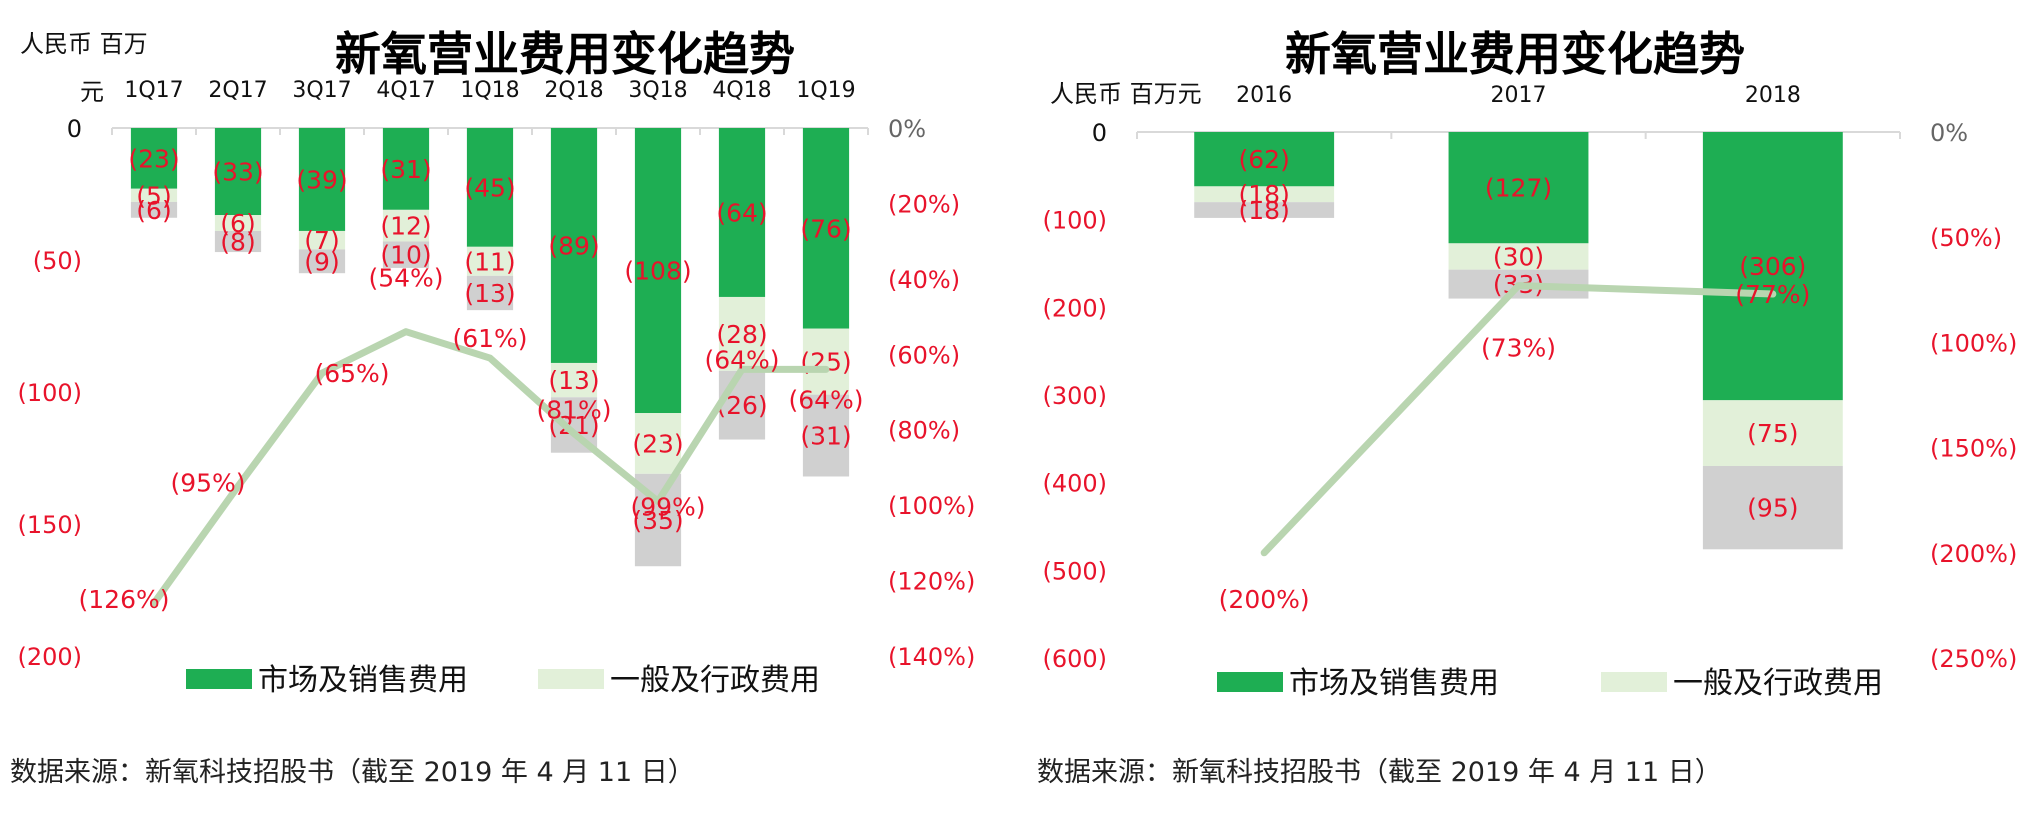 The image size is (2030, 818). I want to click on y-left-tick-label: 0, so click(1099, 133).